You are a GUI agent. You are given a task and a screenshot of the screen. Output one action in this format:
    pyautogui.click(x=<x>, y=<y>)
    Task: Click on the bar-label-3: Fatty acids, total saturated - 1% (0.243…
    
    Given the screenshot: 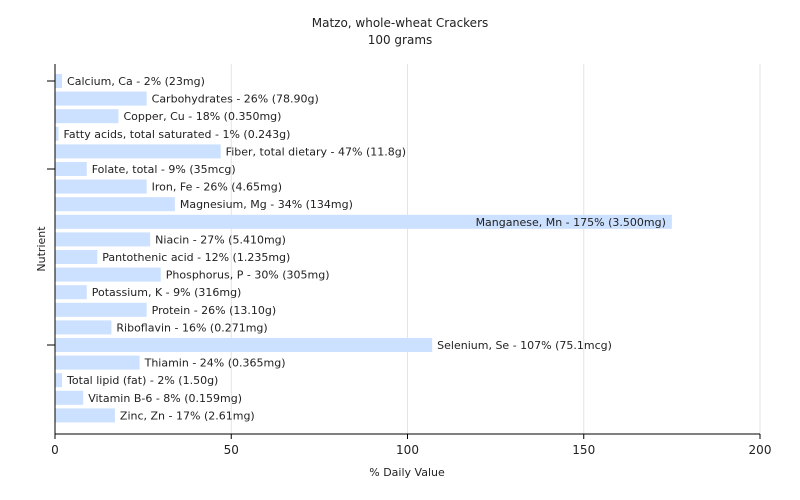 What is the action you would take?
    pyautogui.click(x=177, y=134)
    